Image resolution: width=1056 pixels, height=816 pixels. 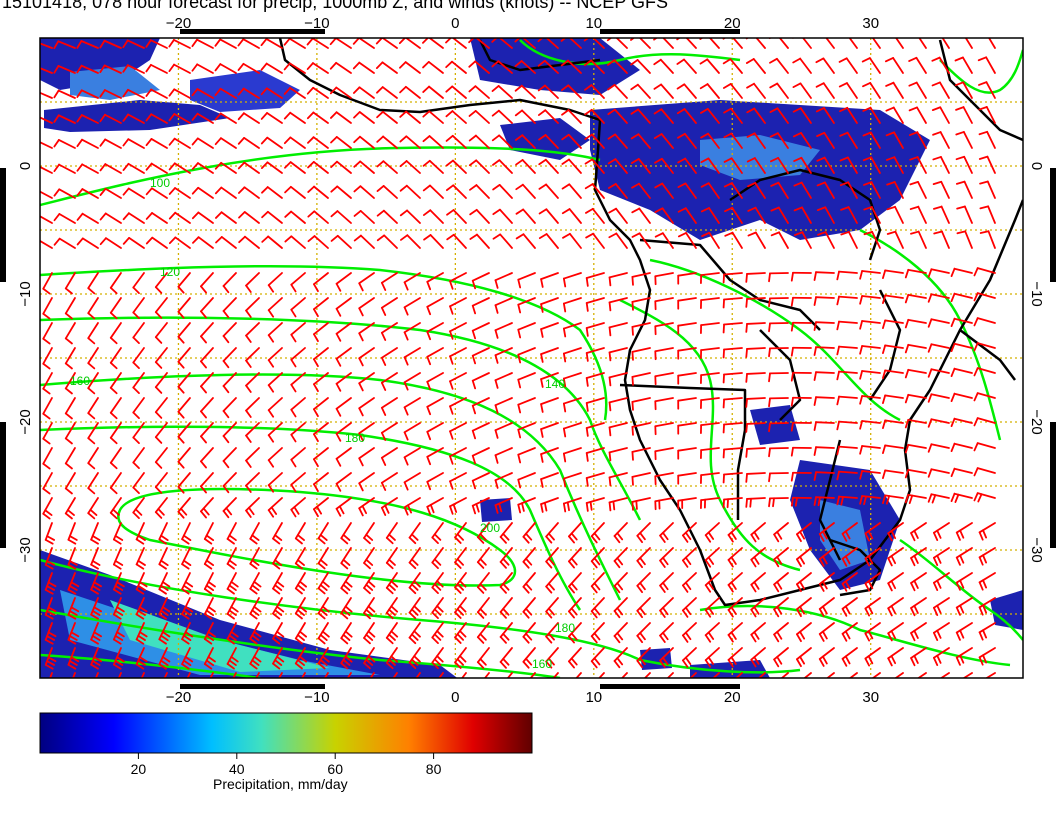 I want to click on contour-label: 160, so click(x=542, y=664).